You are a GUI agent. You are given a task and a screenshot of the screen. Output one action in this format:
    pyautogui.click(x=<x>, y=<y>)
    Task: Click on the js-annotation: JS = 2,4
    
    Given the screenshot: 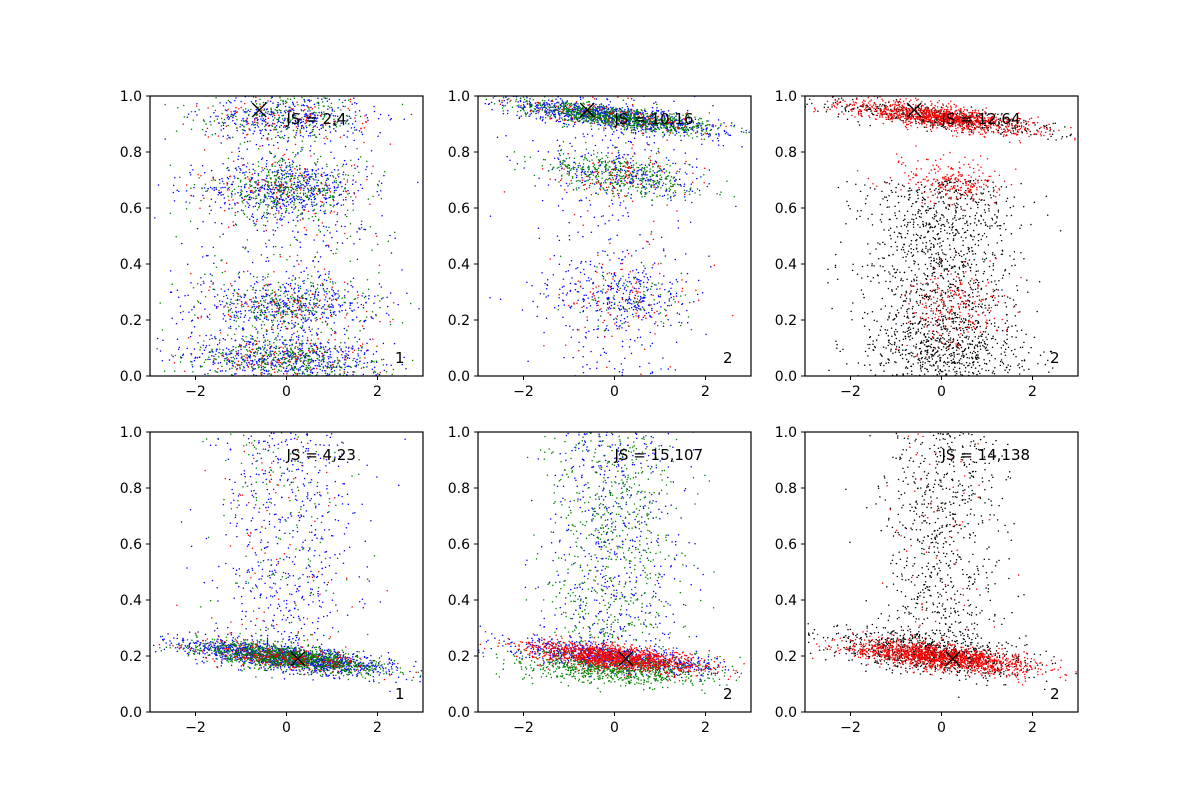 What is the action you would take?
    pyautogui.click(x=316, y=119)
    